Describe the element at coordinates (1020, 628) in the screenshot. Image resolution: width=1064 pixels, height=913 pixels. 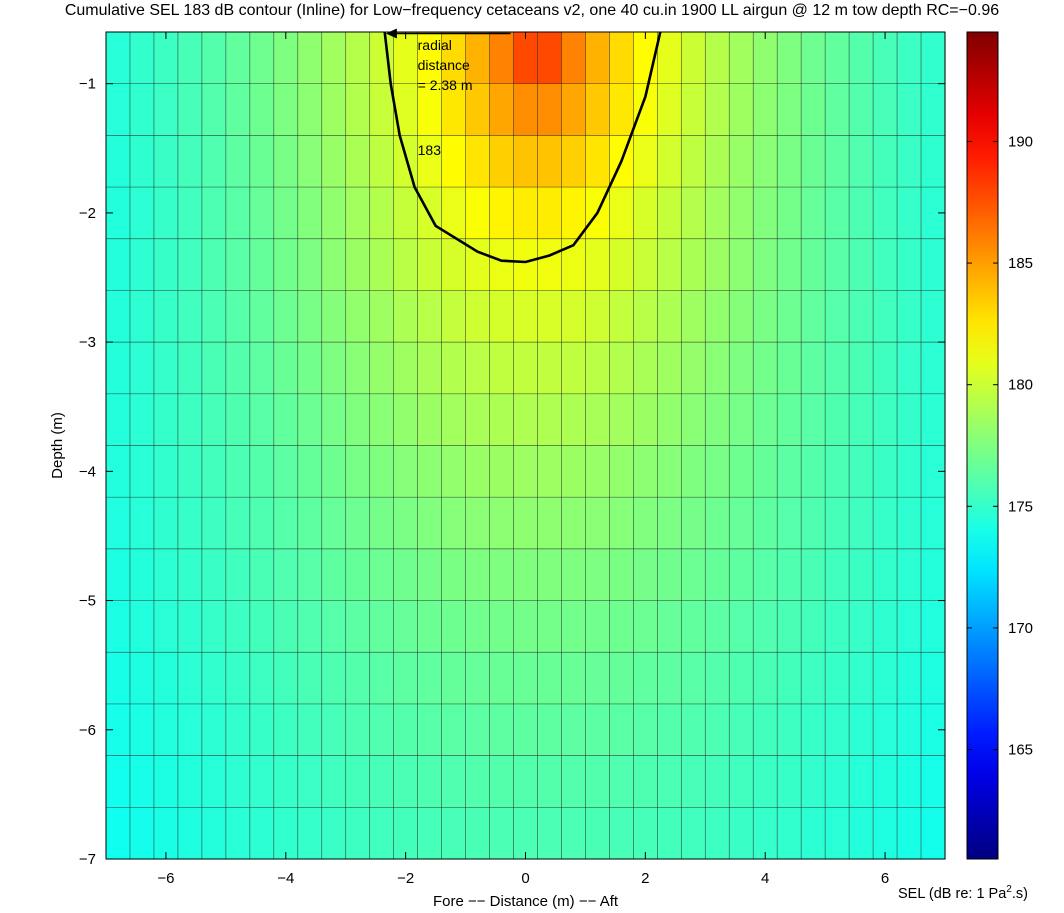
I see `colorbar-tick-label: 170` at that location.